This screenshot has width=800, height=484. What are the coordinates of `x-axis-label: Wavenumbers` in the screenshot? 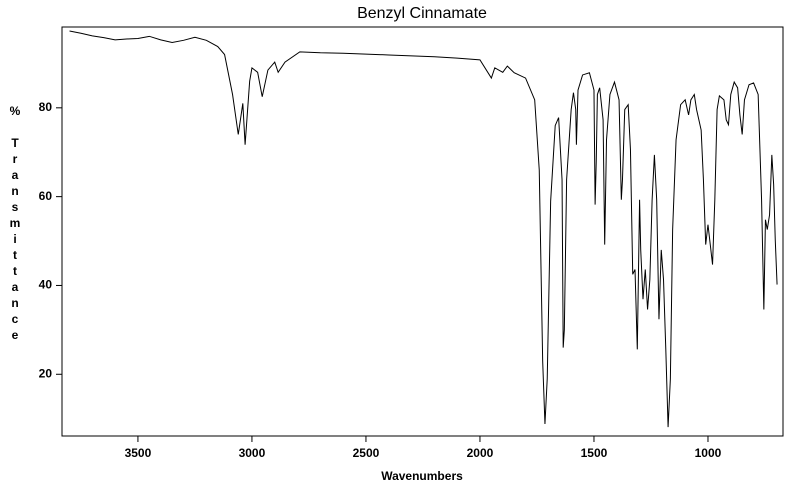 It's located at (422, 476).